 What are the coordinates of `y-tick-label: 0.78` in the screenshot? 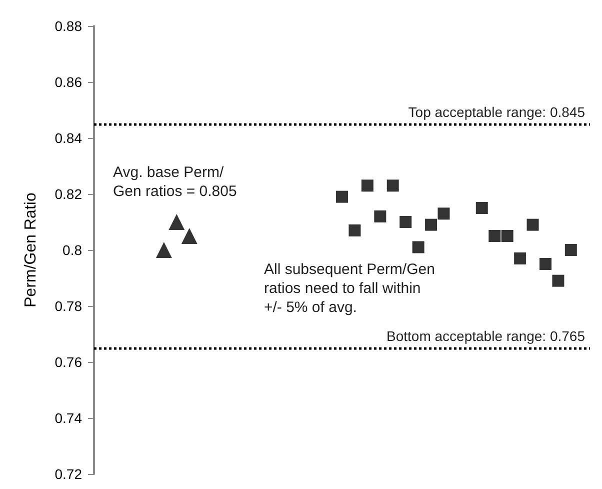 It's located at (68, 306).